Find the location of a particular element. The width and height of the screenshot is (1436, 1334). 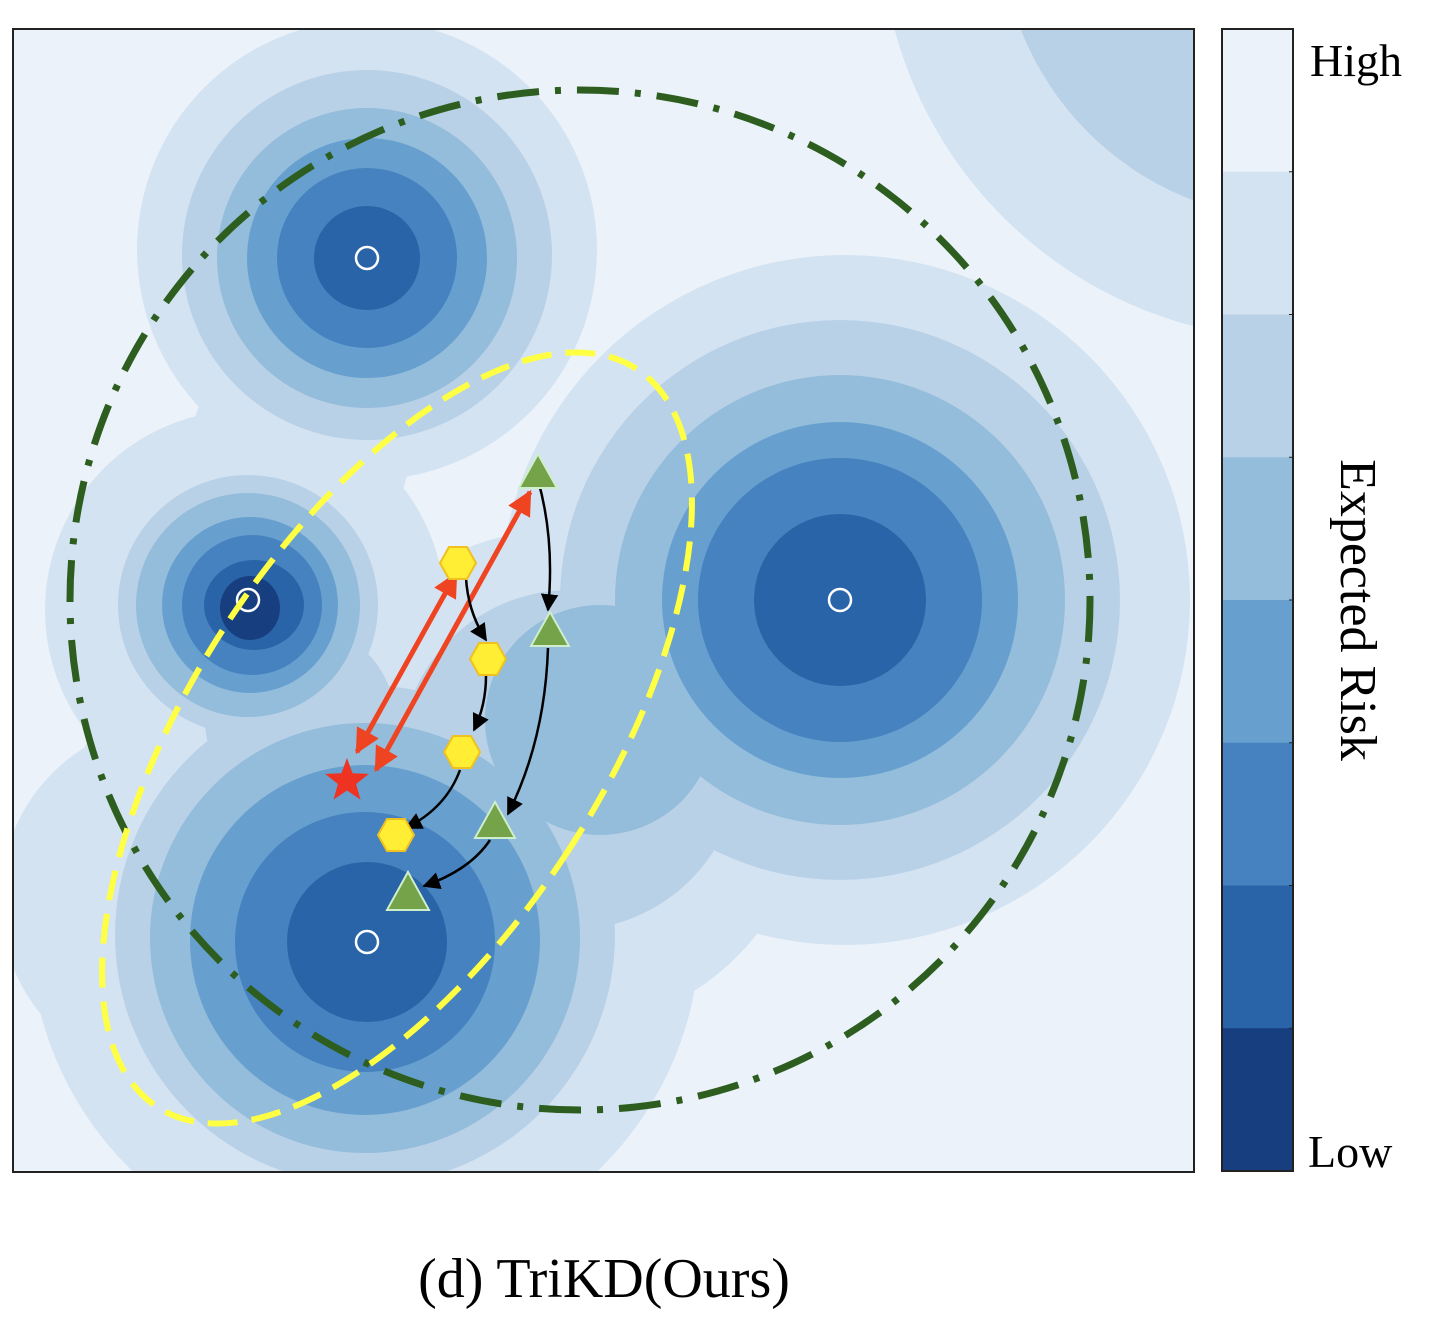

star-marker is located at coordinates (347, 779).